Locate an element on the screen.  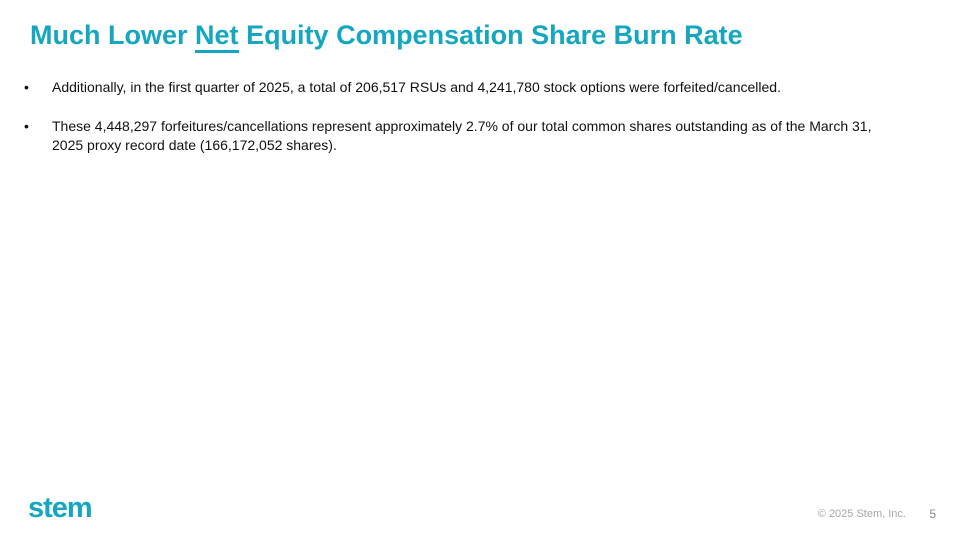
page-number: 5 is located at coordinates (932, 514).